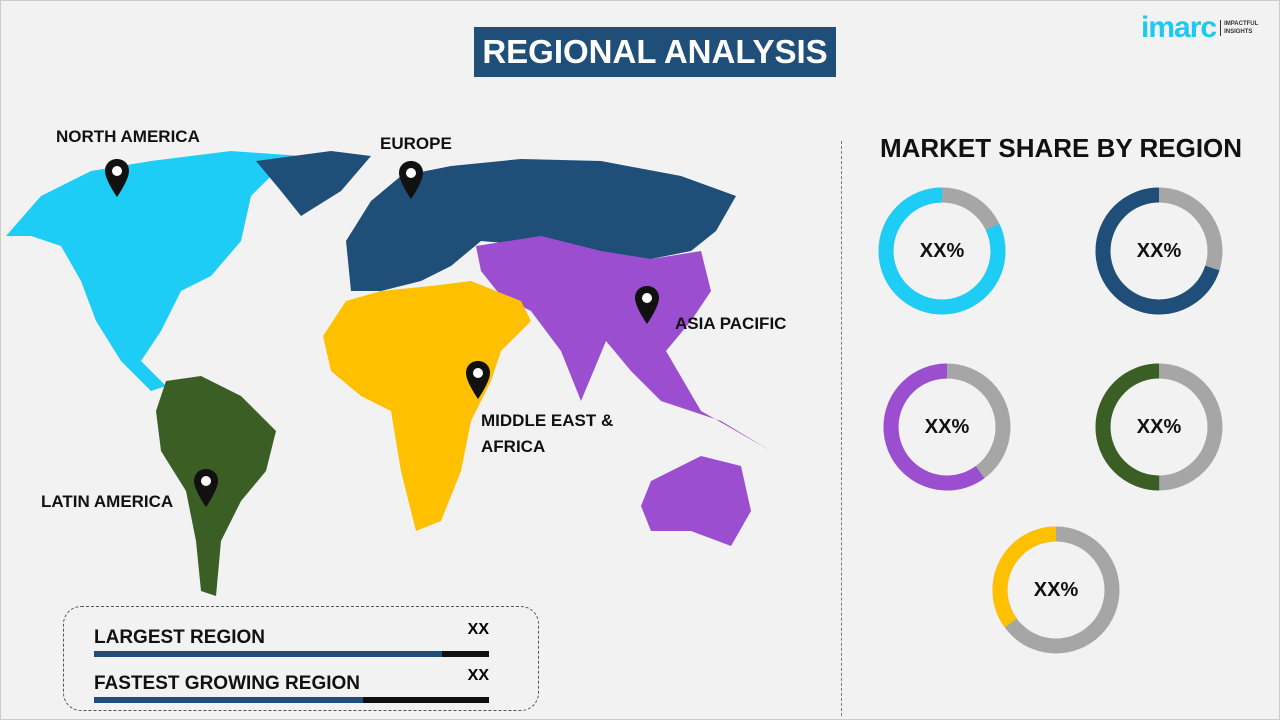 The height and width of the screenshot is (720, 1280). What do you see at coordinates (416, 143) in the screenshot?
I see `region-label-europe: EUROPE` at bounding box center [416, 143].